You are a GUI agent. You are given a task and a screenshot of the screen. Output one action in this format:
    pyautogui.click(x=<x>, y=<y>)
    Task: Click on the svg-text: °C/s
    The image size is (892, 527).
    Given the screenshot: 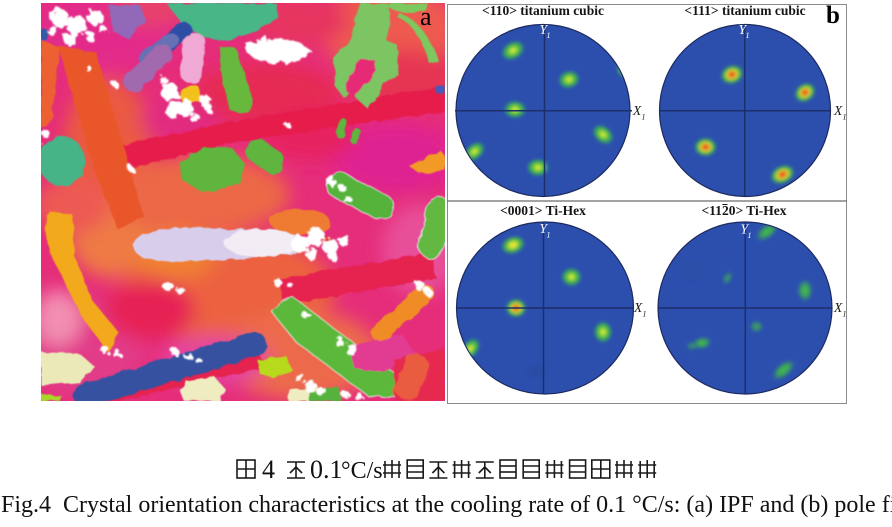 What is the action you would take?
    pyautogui.click(x=362, y=471)
    